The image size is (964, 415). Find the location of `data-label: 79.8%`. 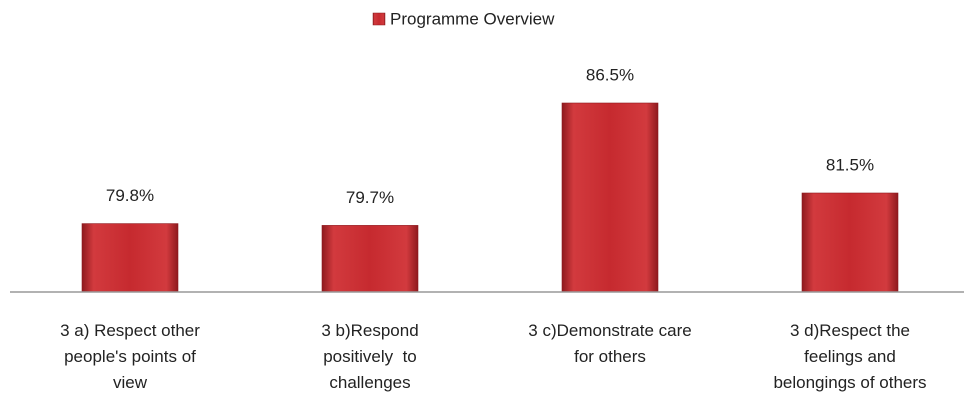

data-label: 79.8% is located at coordinates (130, 195).